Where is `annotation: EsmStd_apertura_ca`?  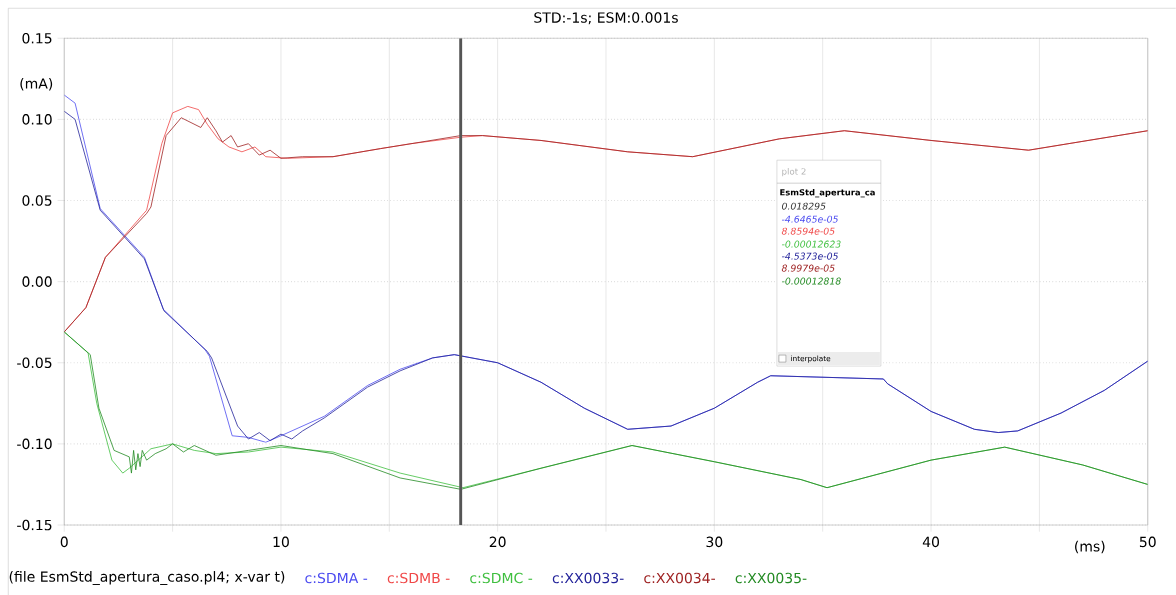 annotation: EsmStd_apertura_ca is located at coordinates (827, 193).